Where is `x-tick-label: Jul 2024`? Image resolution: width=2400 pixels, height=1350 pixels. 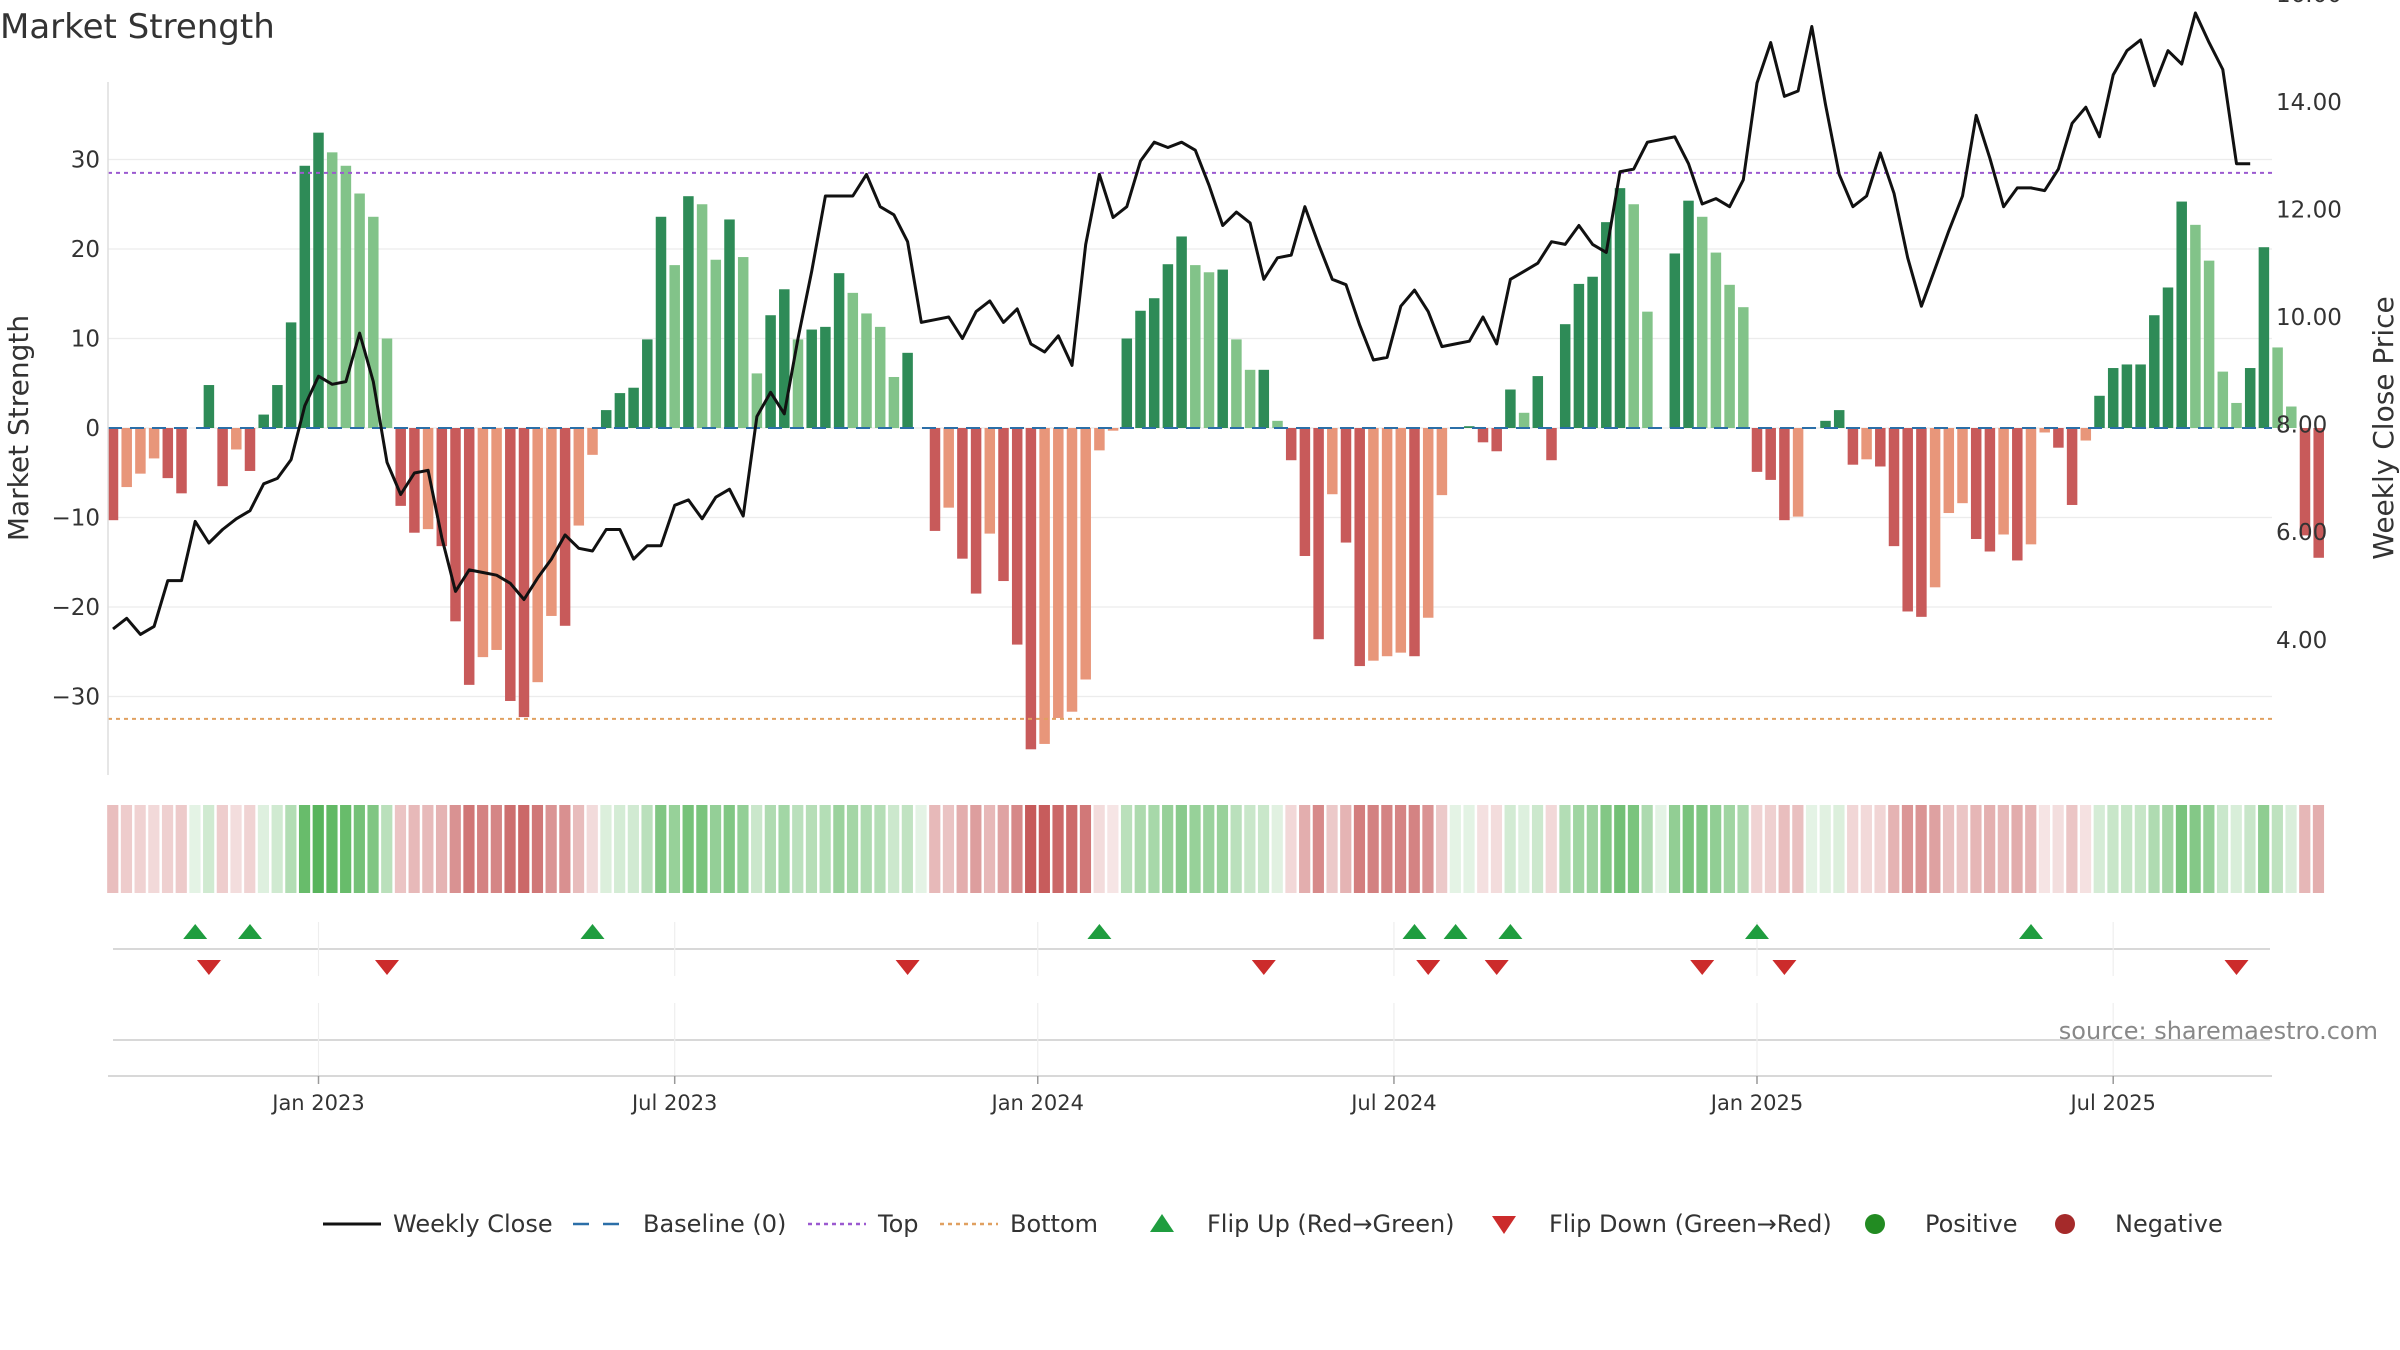 x-tick-label: Jul 2024 is located at coordinates (1392, 1103).